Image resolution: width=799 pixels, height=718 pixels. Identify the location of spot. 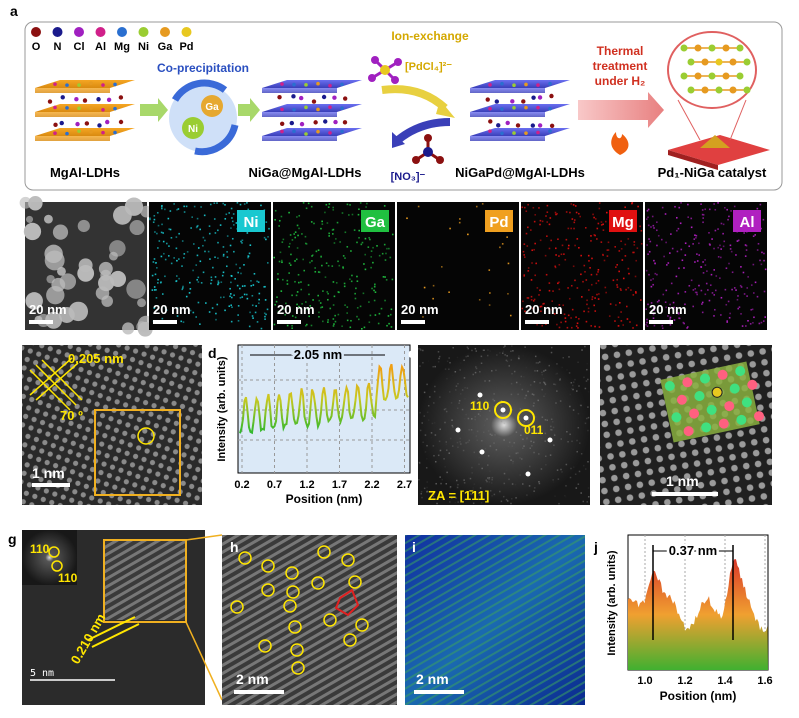
(550, 440).